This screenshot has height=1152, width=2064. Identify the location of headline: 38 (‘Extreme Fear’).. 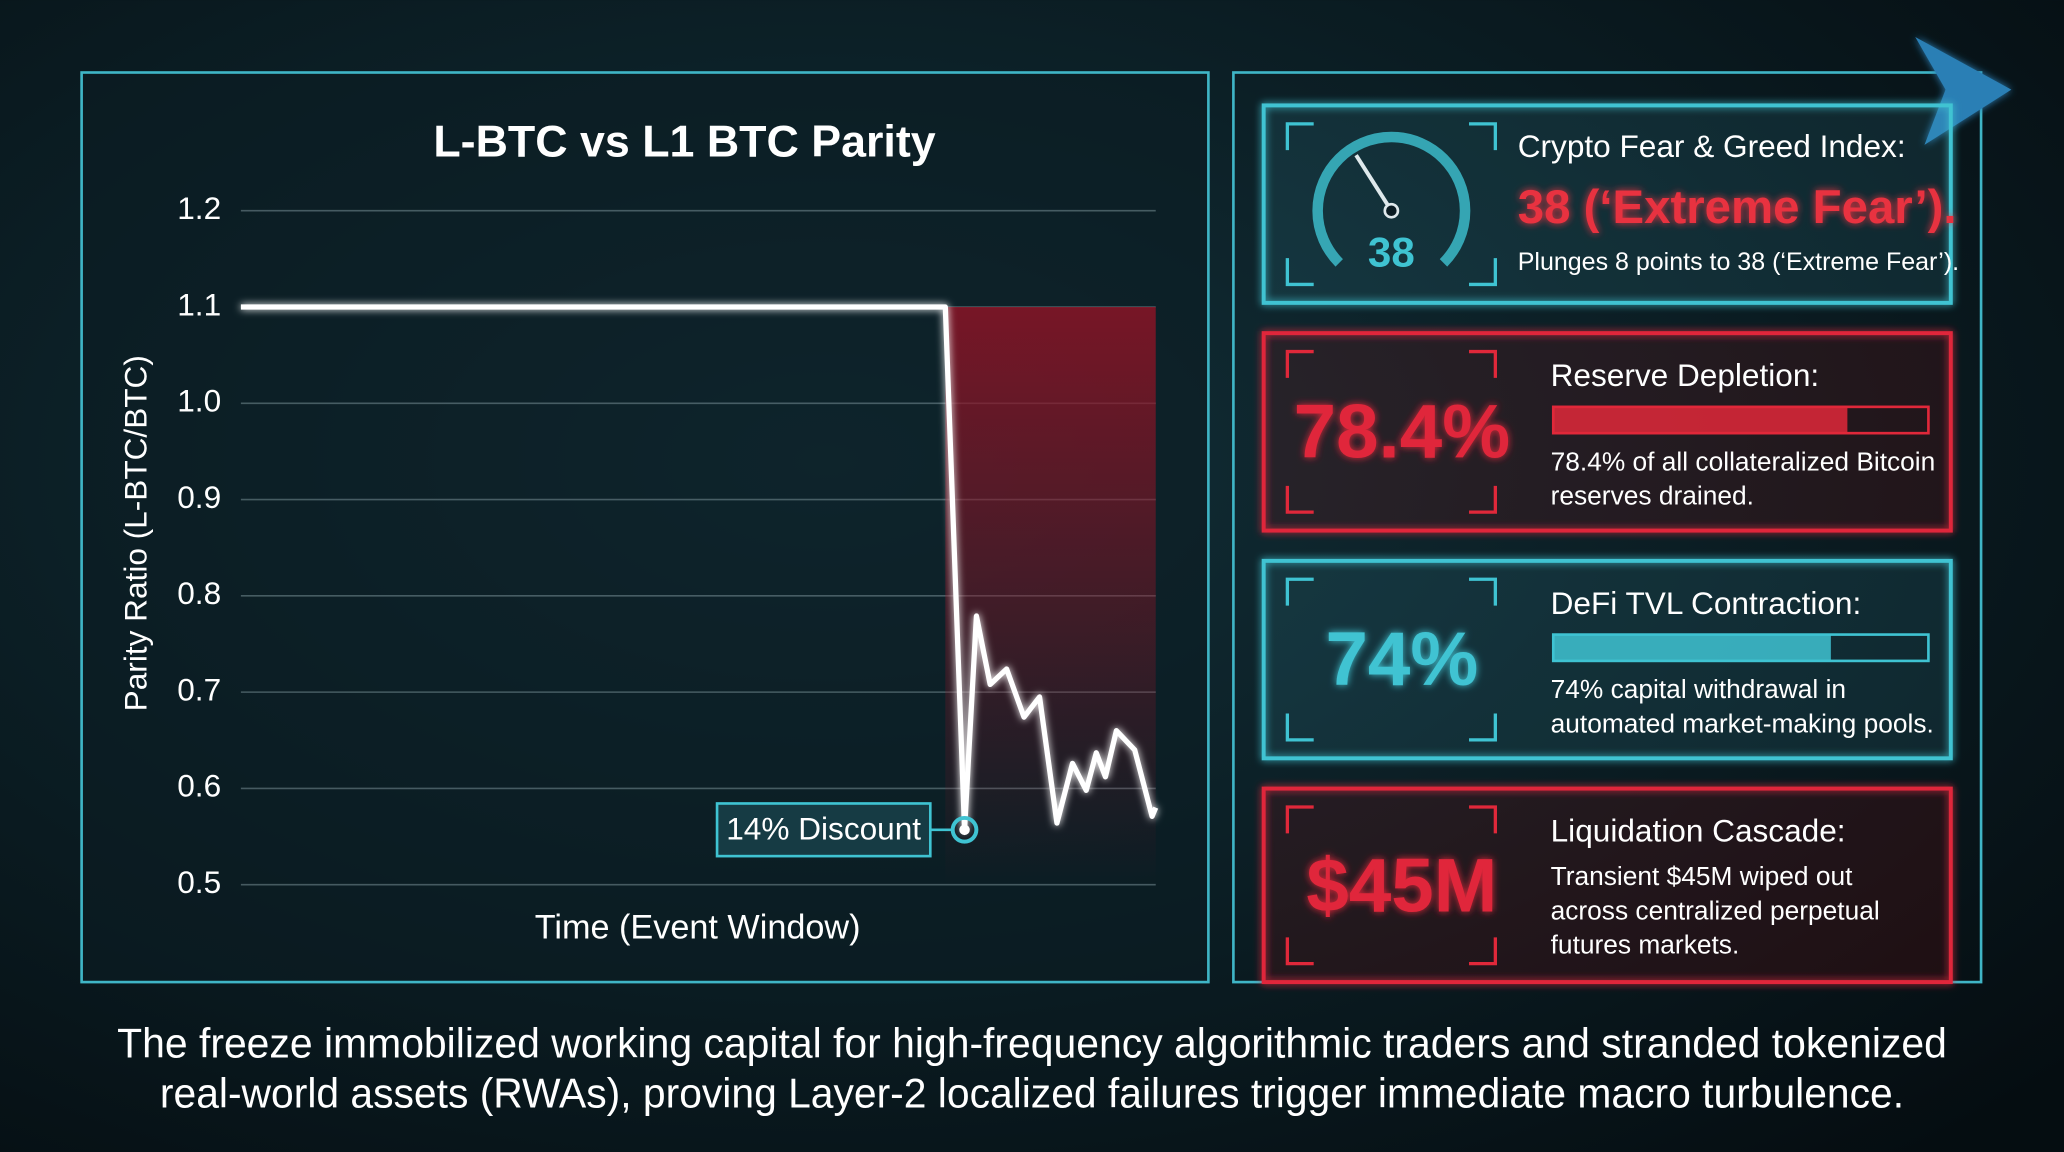
(1737, 207).